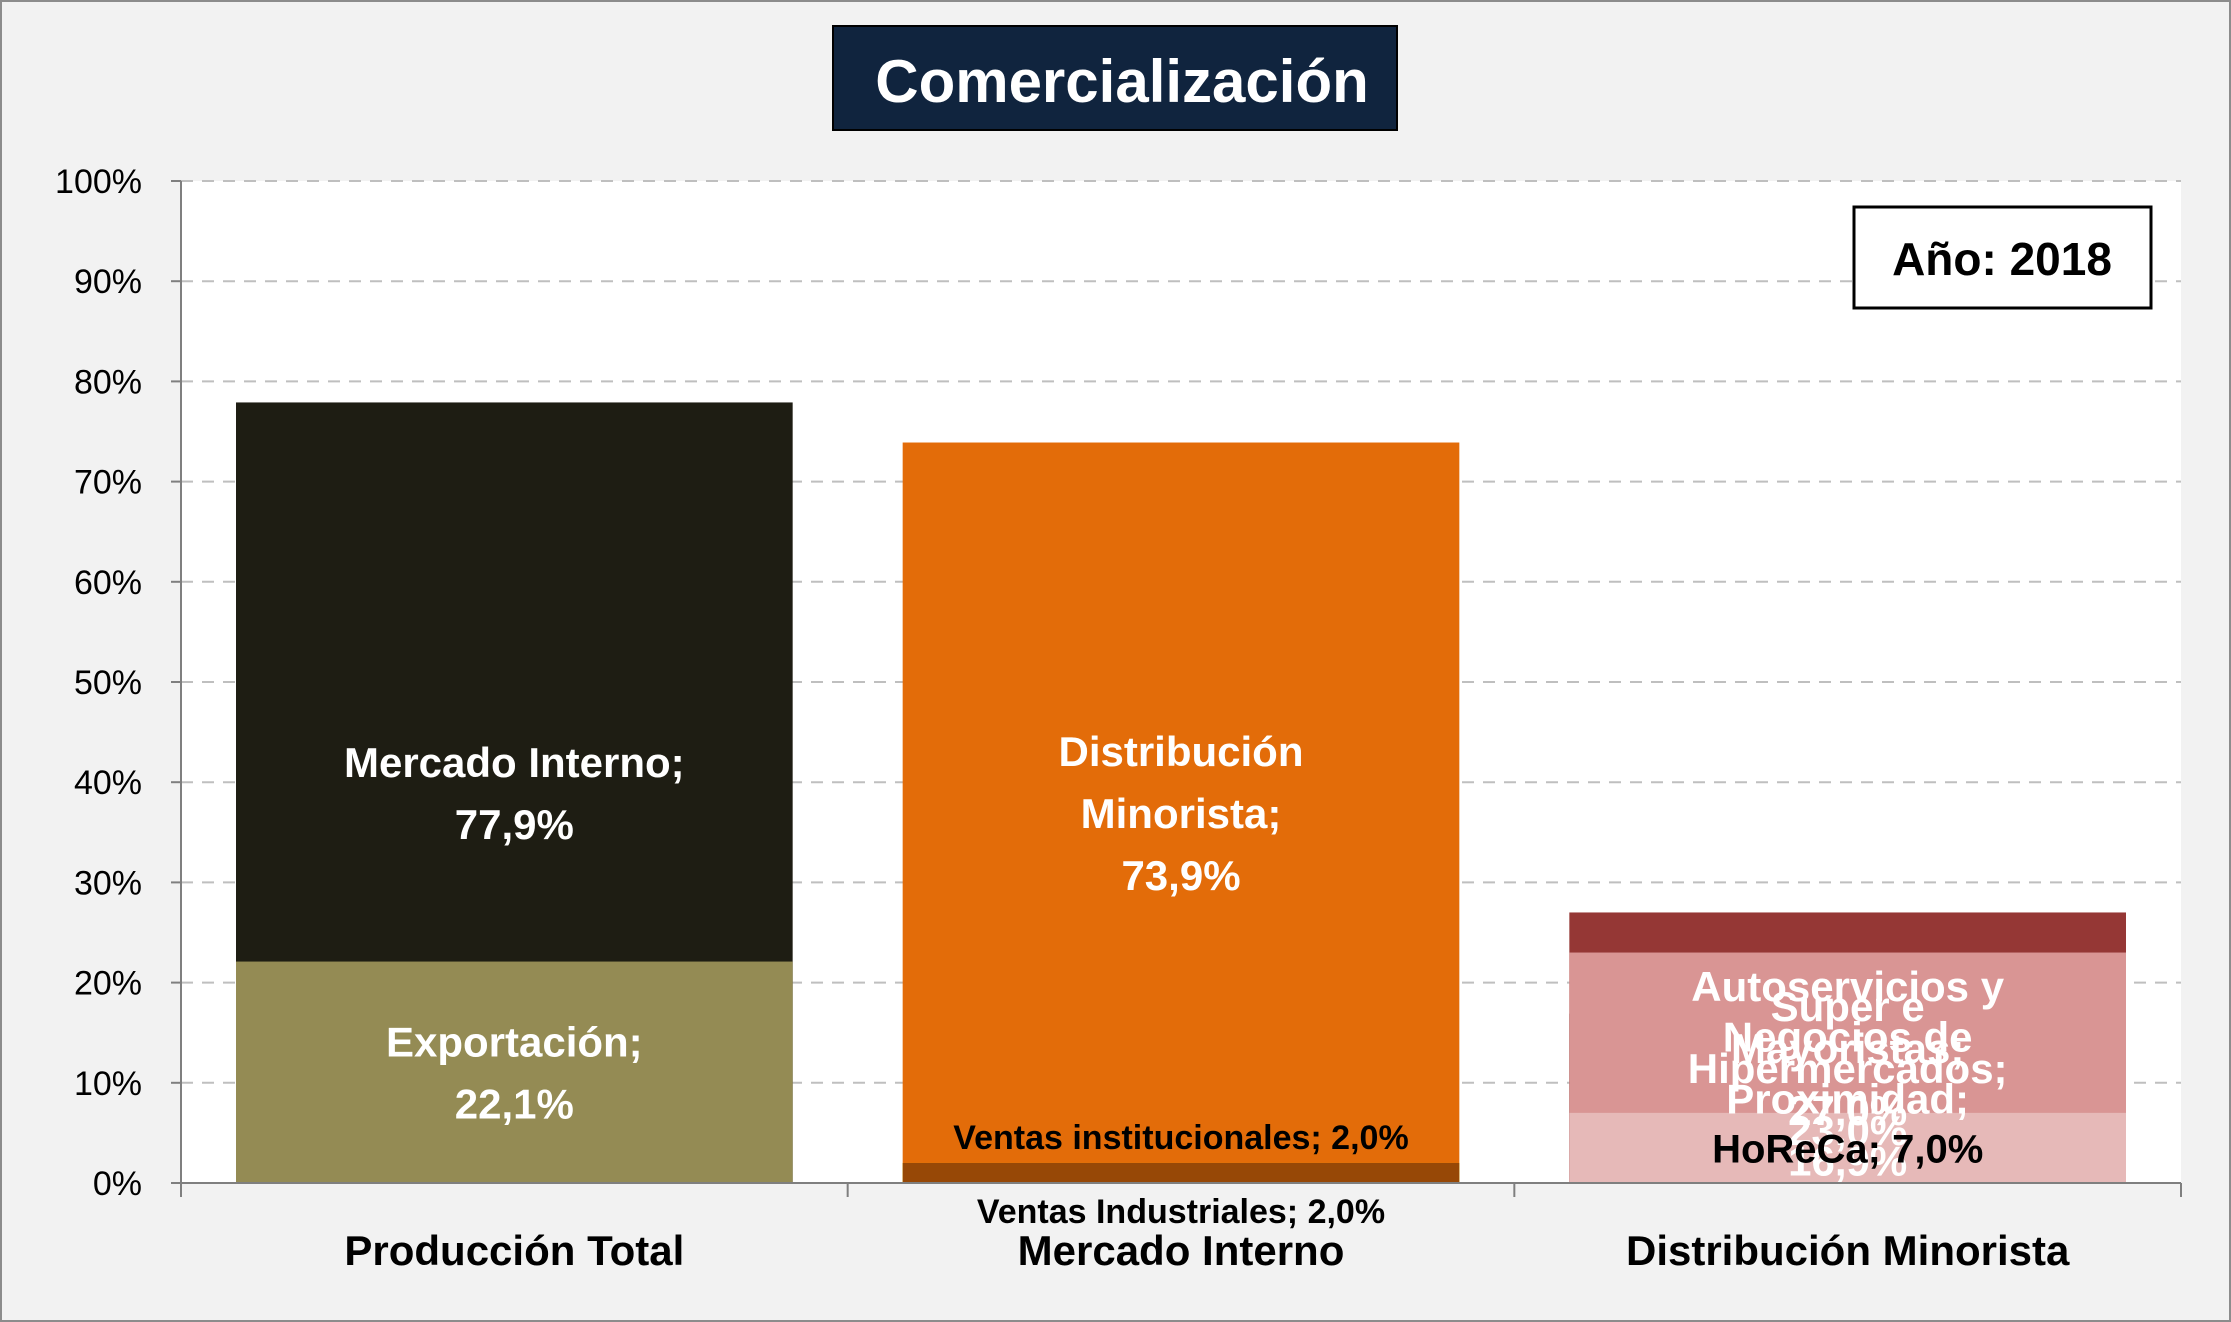  Describe the element at coordinates (108, 382) in the screenshot. I see `y-tick-label: 80%` at that location.